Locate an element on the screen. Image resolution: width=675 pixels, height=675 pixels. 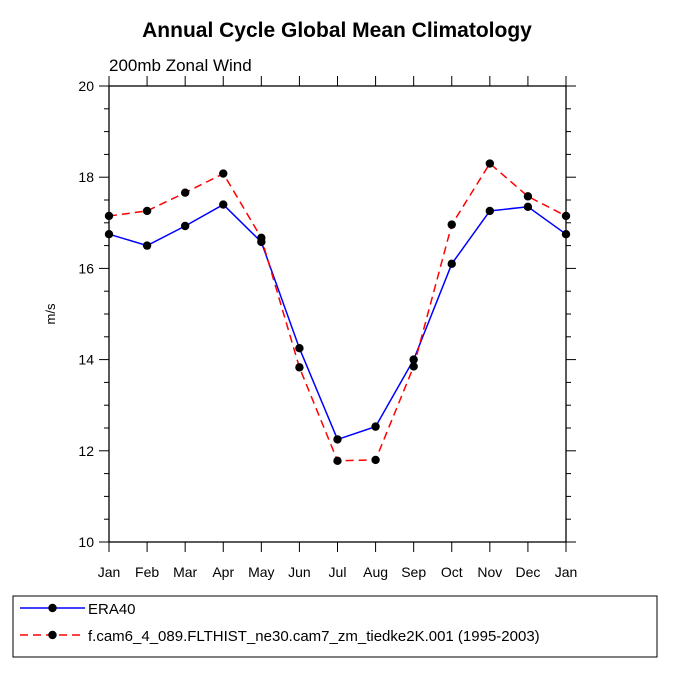
x-tick-label: Oct is located at coordinates (452, 572).